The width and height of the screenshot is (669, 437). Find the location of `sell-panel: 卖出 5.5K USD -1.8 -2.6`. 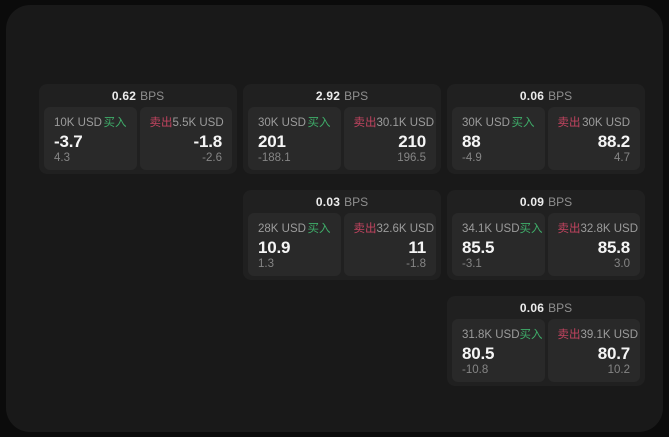

sell-panel: 卖出 5.5K USD -1.8 -2.6 is located at coordinates (185, 138).